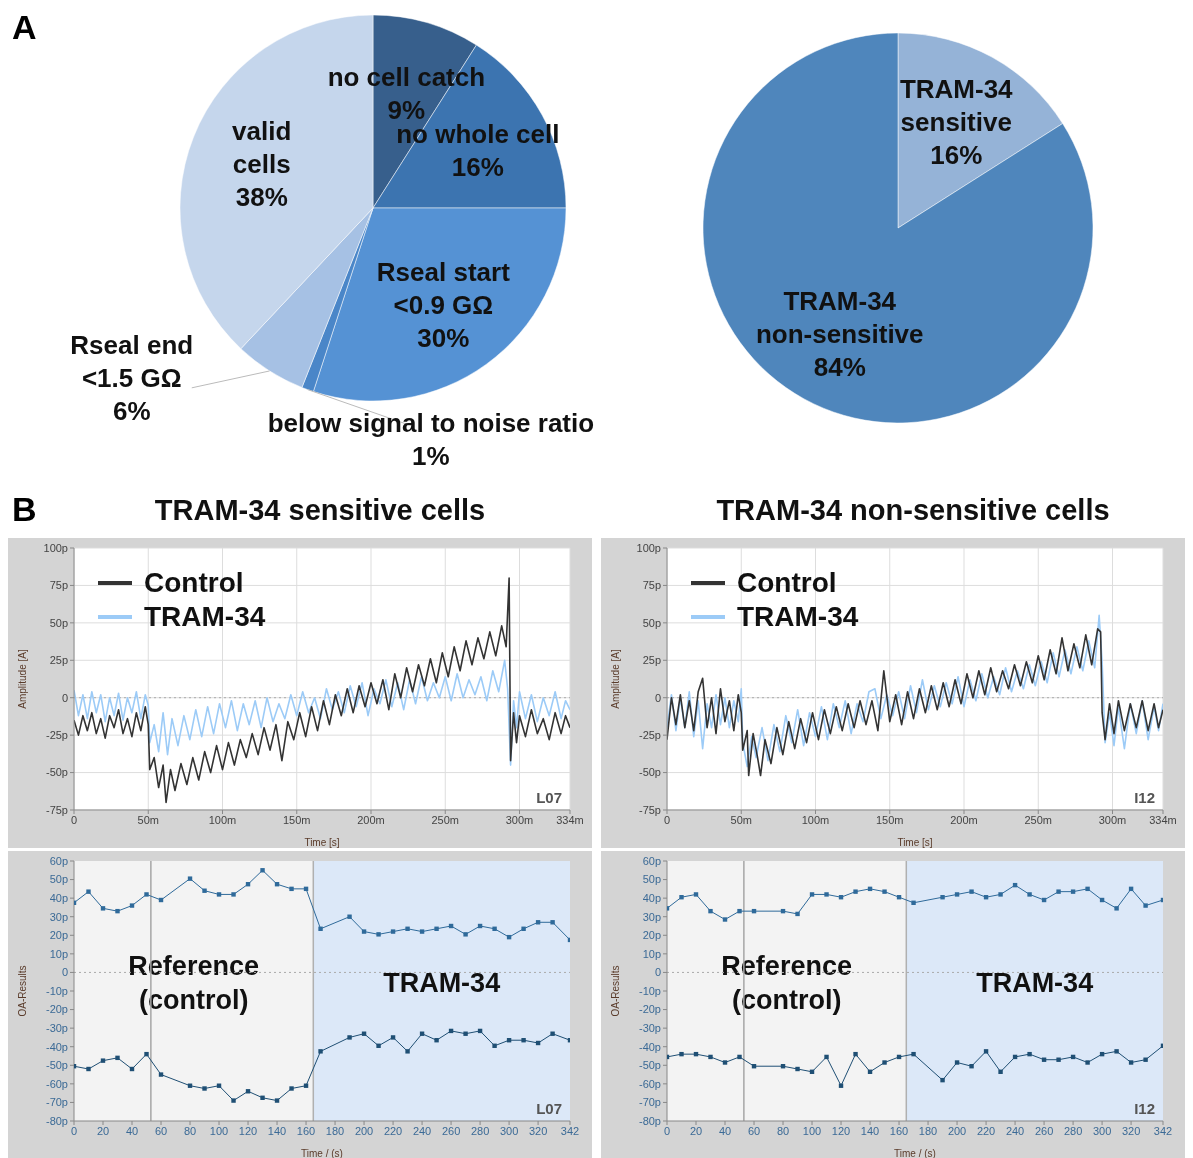 This screenshot has width=1193, height=1158. I want to click on data-label: 30%, so click(443, 337).